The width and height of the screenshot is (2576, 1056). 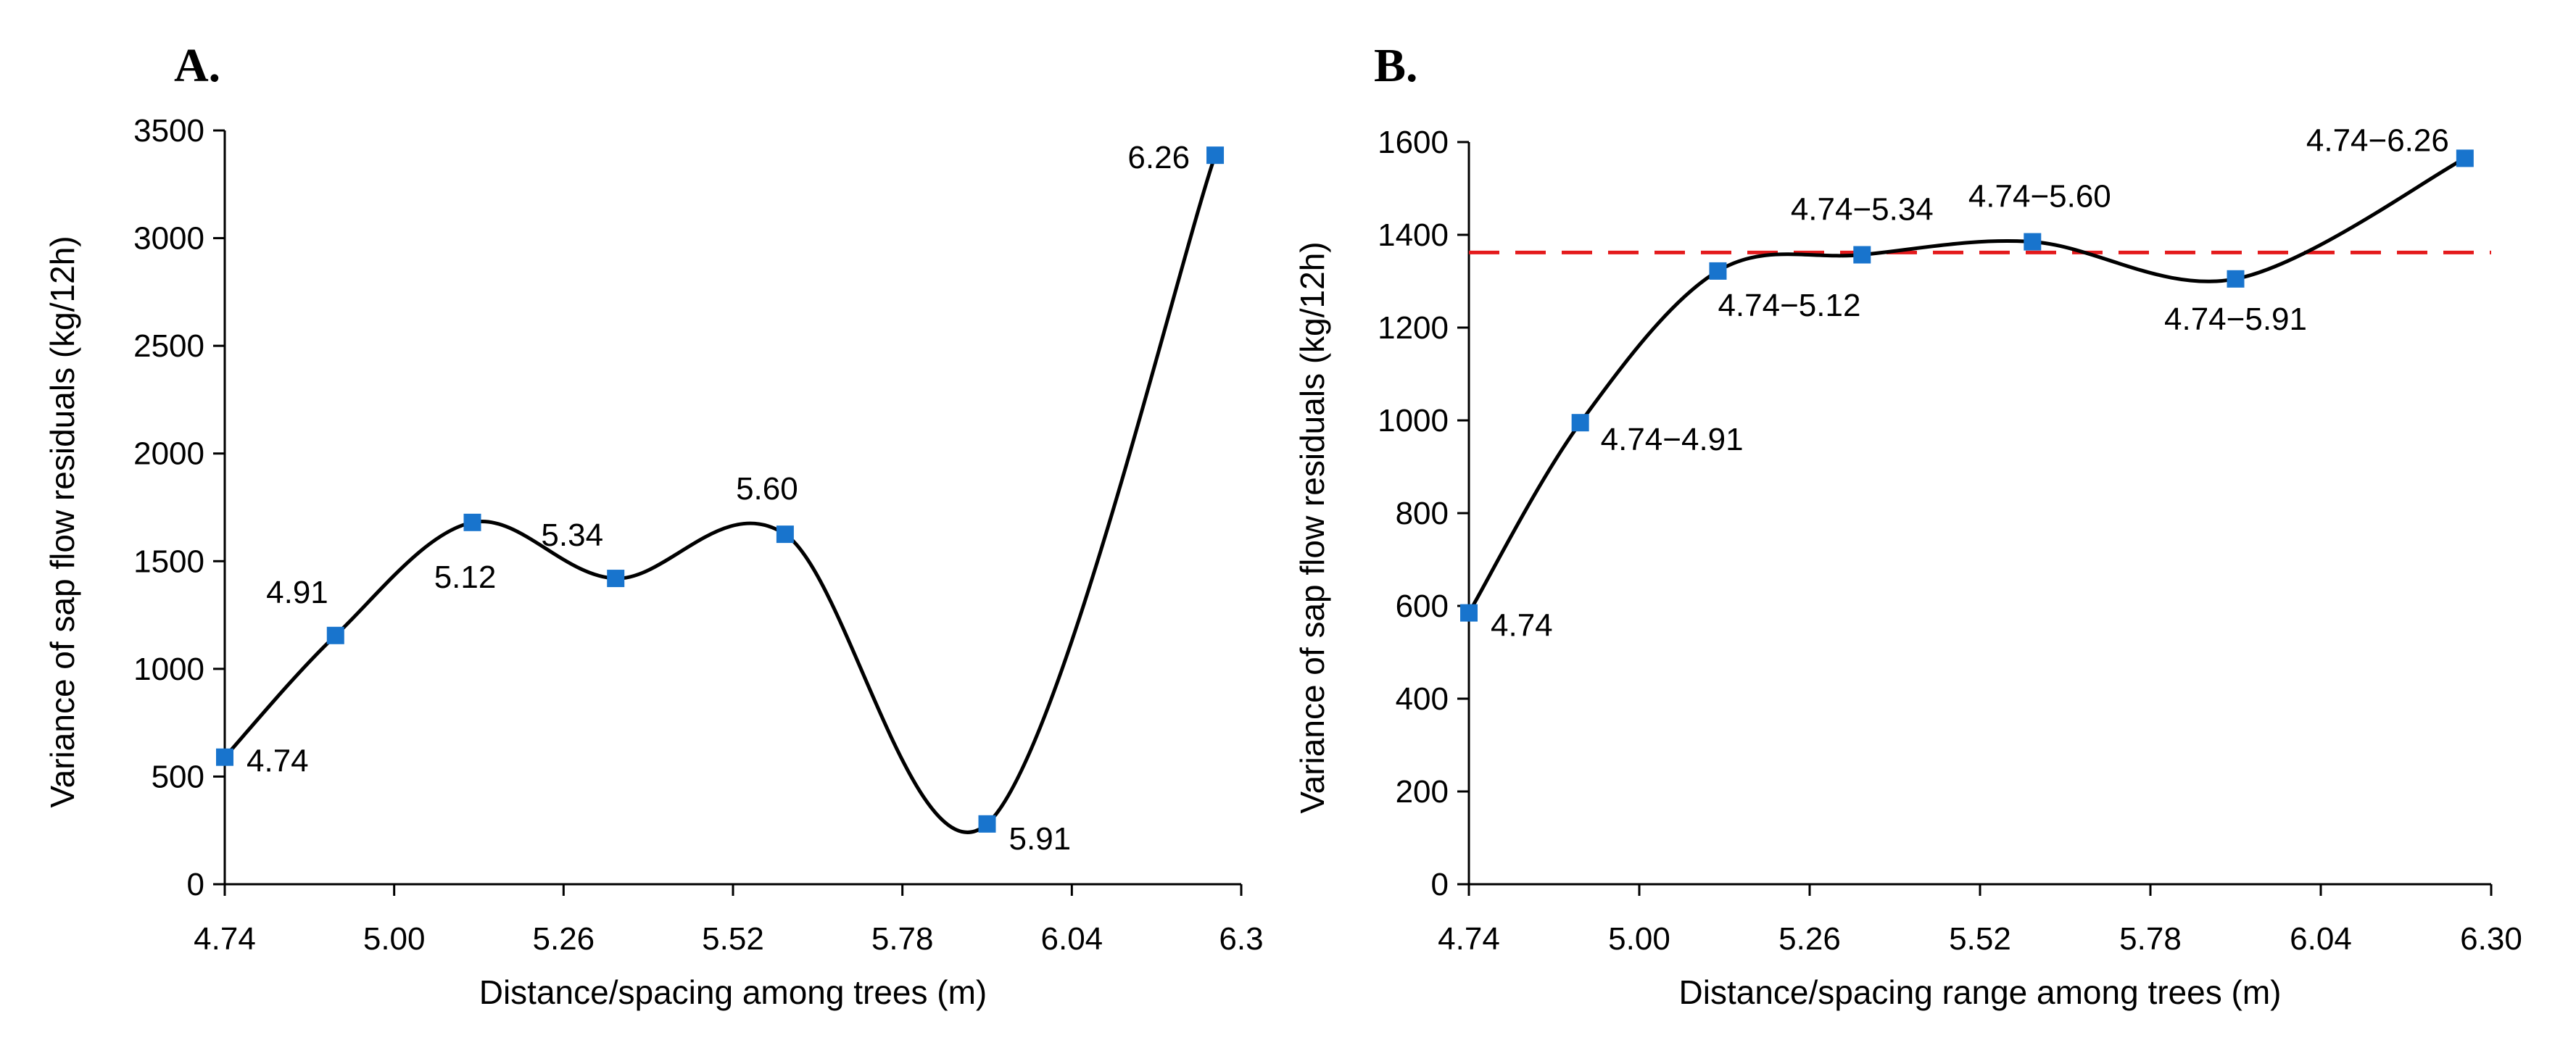 What do you see at coordinates (1672, 439) in the screenshot?
I see `data-point-label: 4.74−4.91` at bounding box center [1672, 439].